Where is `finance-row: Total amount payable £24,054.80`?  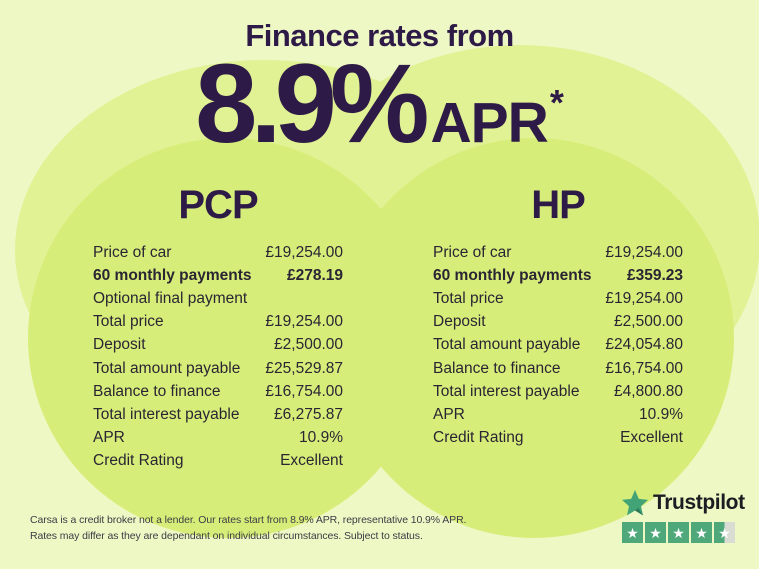
finance-row: Total amount payable £24,054.80 is located at coordinates (558, 345).